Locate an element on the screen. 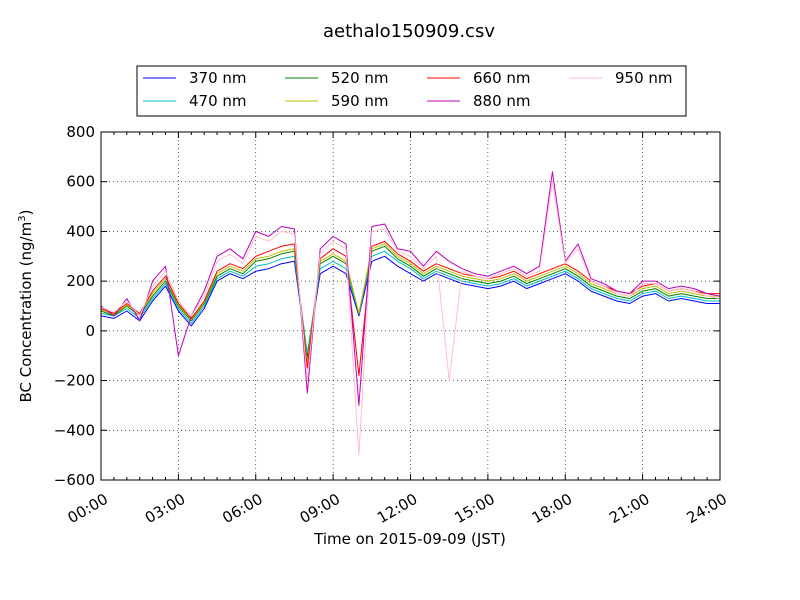  y-axis-label-superscript: 3 is located at coordinates (22, 218).